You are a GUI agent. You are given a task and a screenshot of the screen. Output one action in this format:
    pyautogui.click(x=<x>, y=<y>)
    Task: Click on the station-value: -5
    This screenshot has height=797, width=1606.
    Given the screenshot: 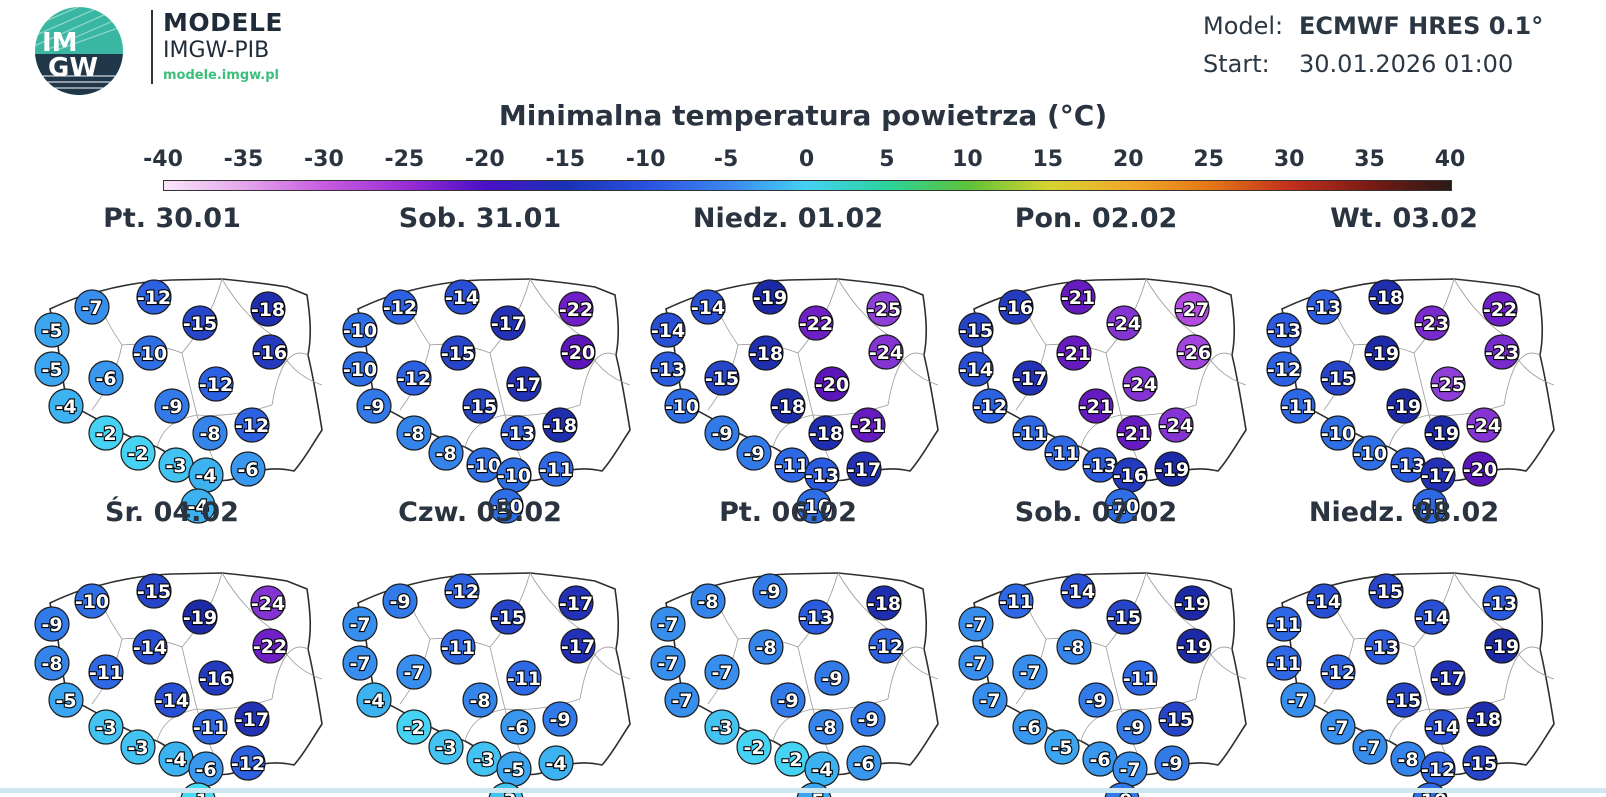 What is the action you would take?
    pyautogui.click(x=51, y=331)
    